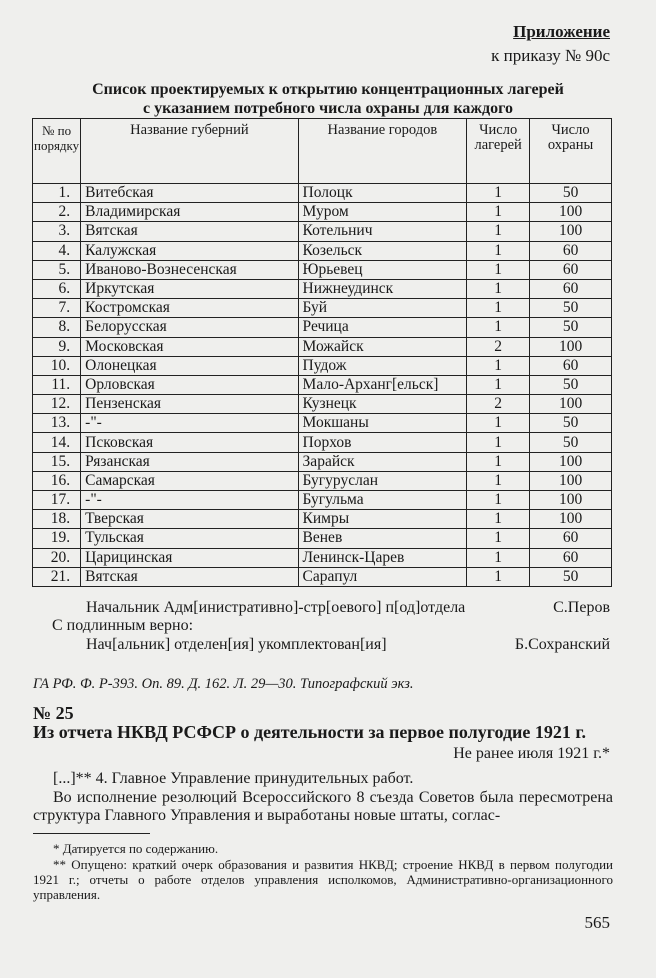 Image resolution: width=656 pixels, height=978 pixels. What do you see at coordinates (321, 538) in the screenshot?
I see `table-row: 19. Тульская Венев 1 60` at bounding box center [321, 538].